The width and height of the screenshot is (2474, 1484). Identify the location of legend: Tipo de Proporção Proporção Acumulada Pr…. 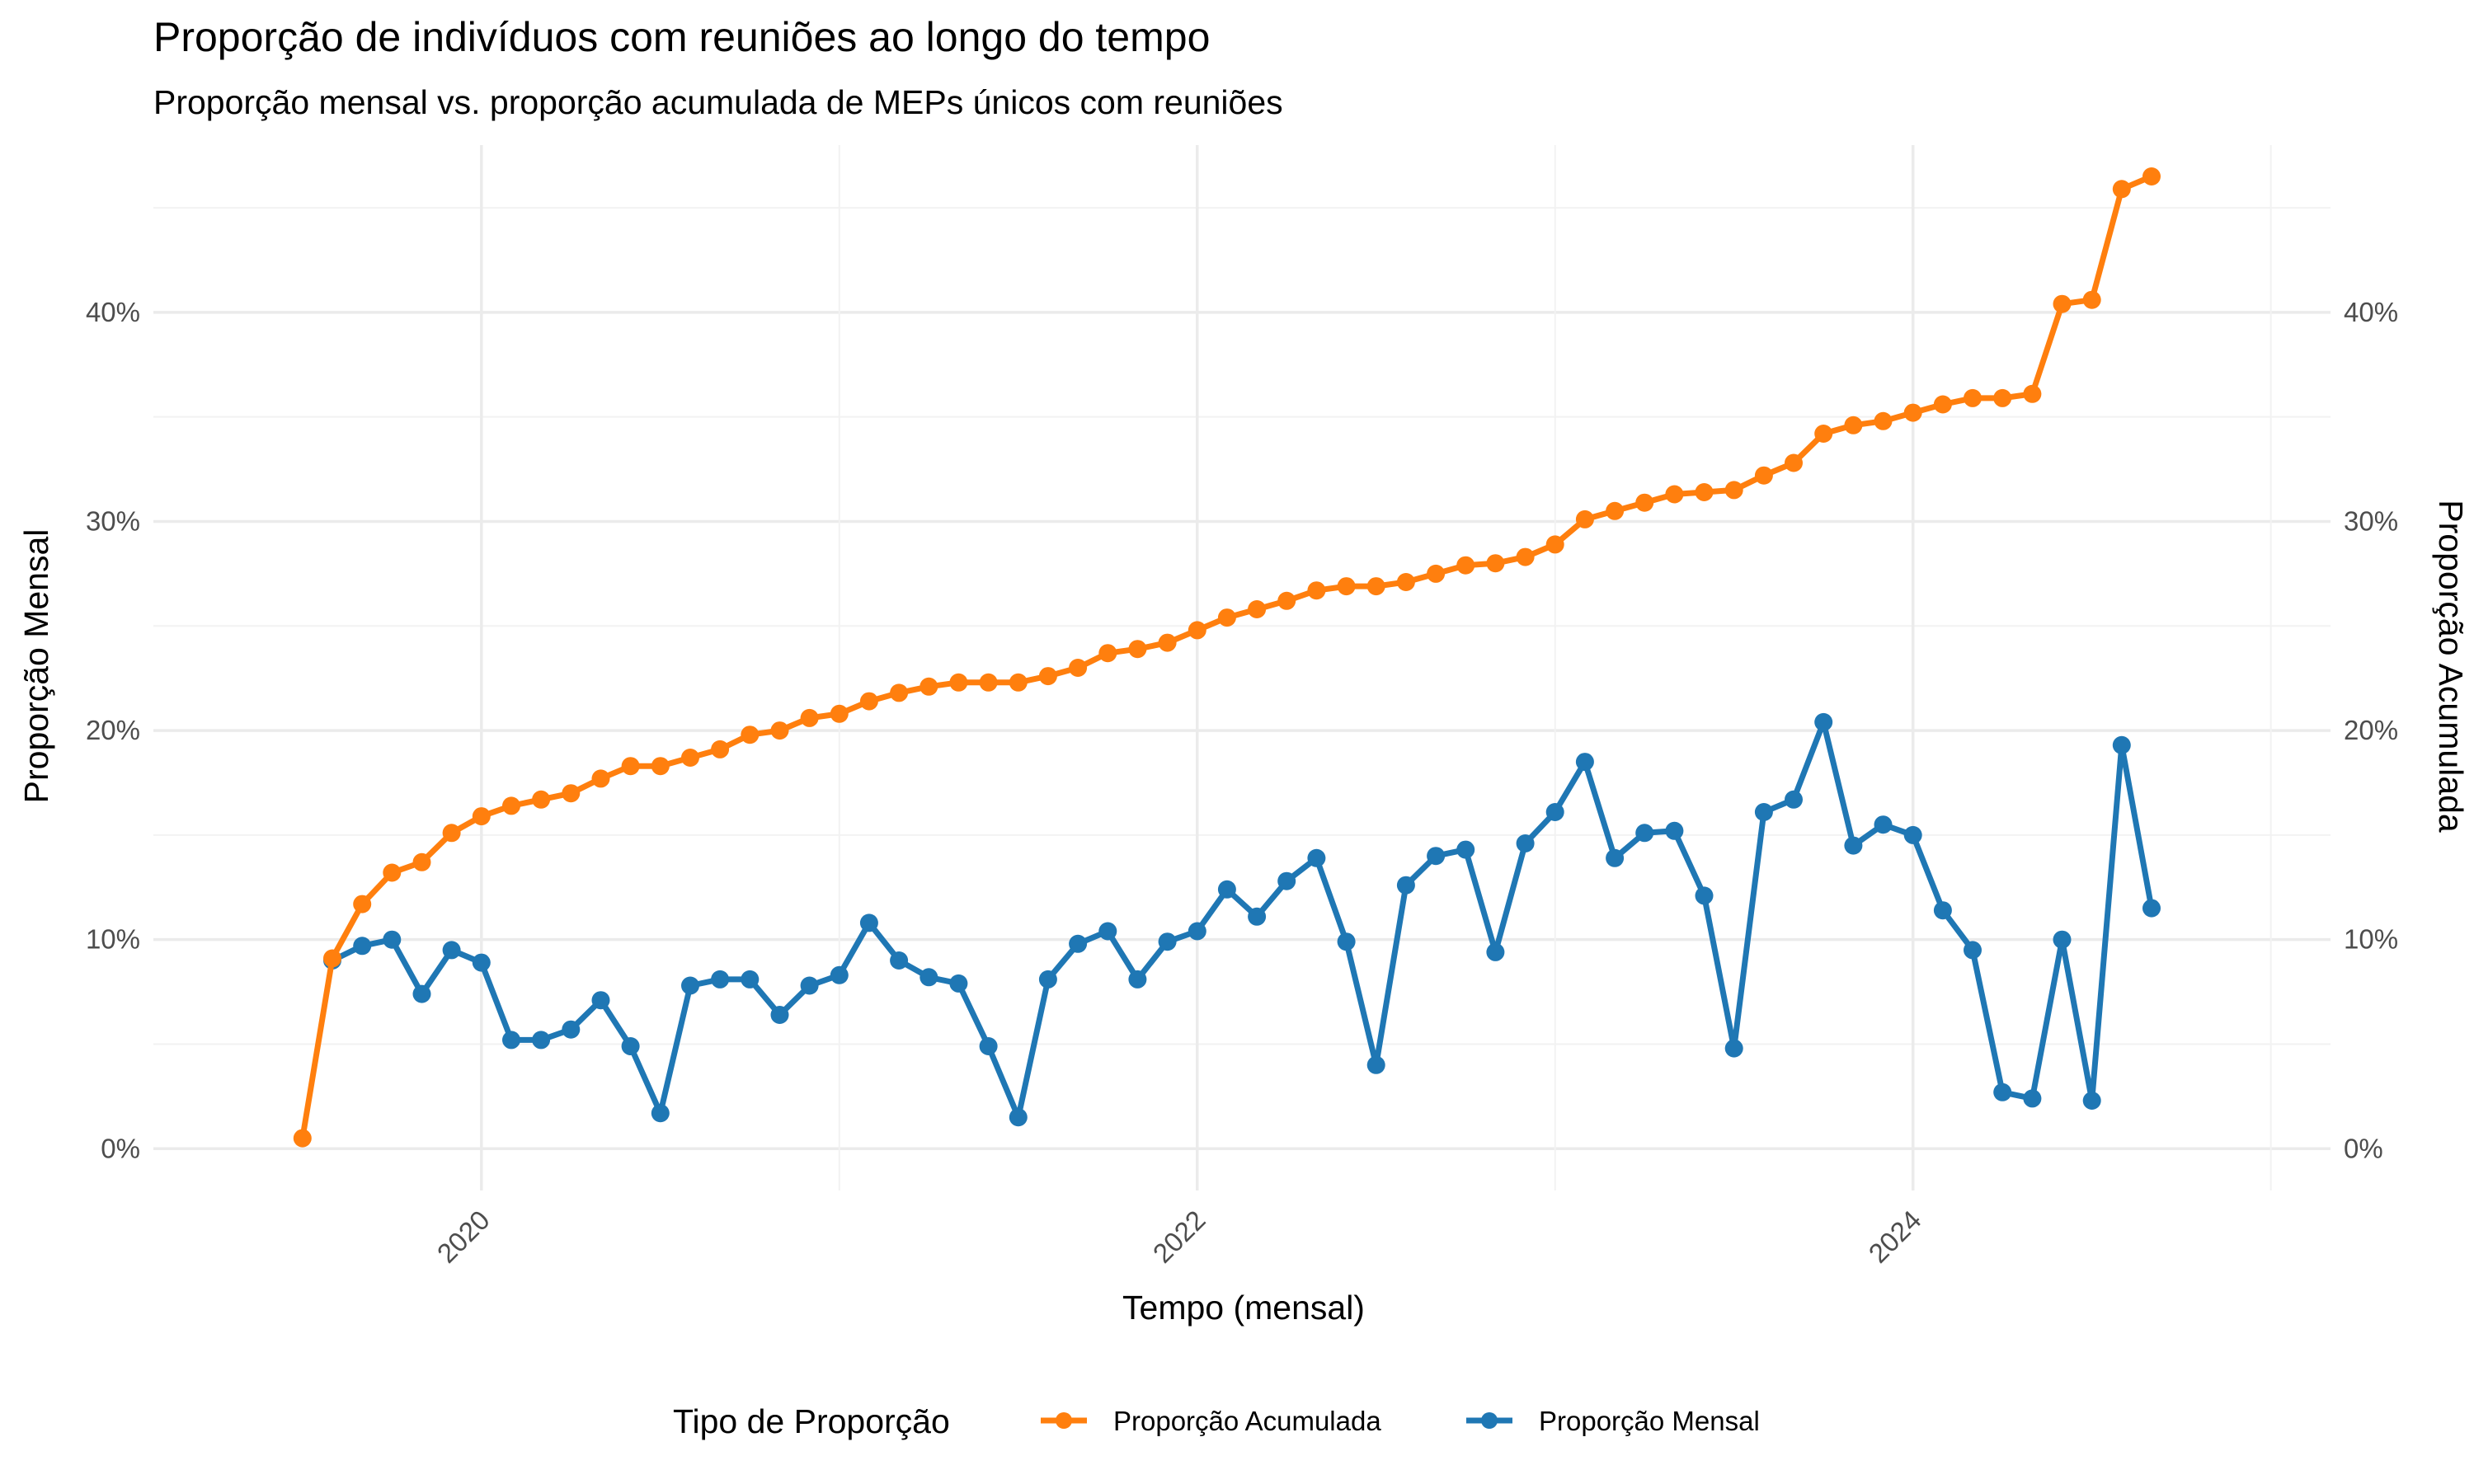
(1216, 1421).